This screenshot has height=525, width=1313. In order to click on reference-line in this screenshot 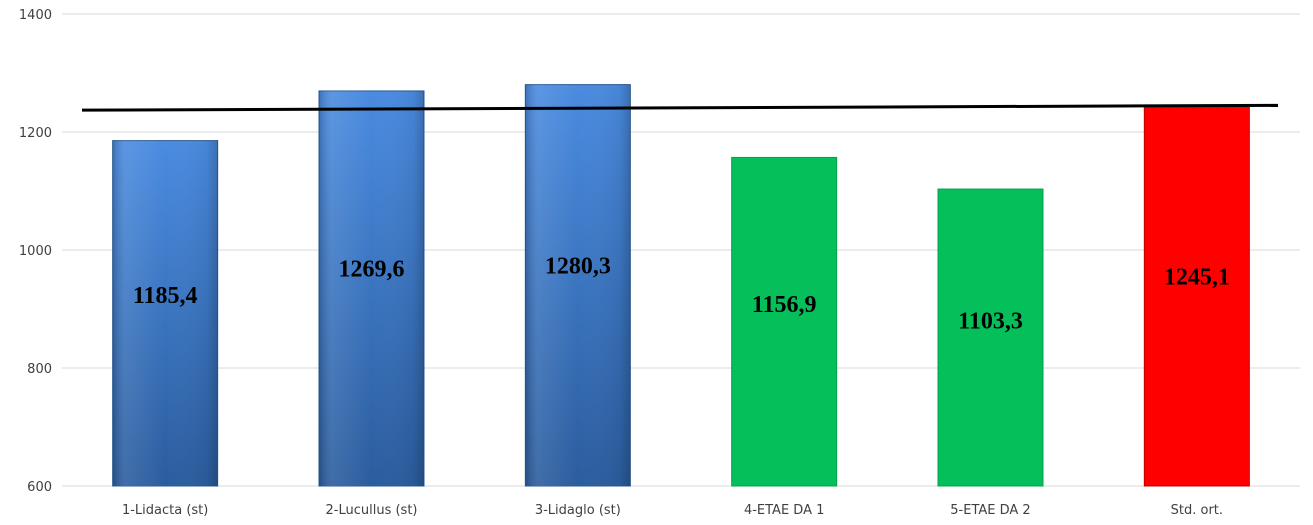, I will do `click(680, 107)`.